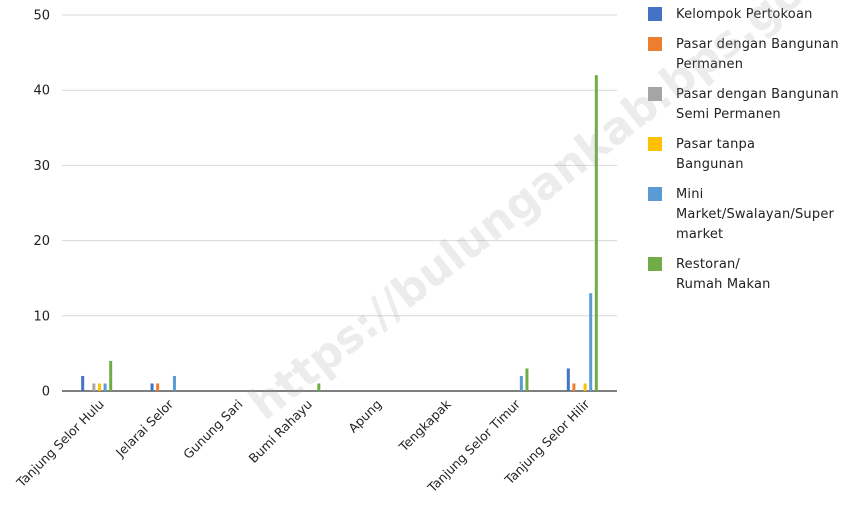 The image size is (863, 532). Describe the element at coordinates (41, 316) in the screenshot. I see `y-tick-label: 10` at that location.